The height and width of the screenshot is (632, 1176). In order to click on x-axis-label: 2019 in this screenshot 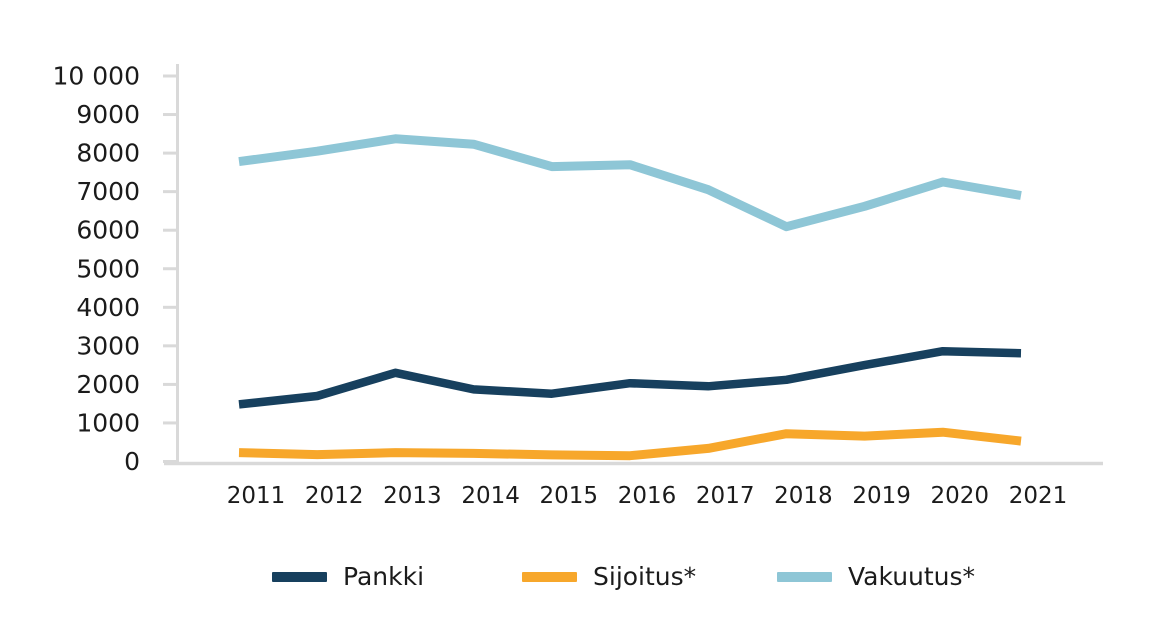, I will do `click(881, 496)`.